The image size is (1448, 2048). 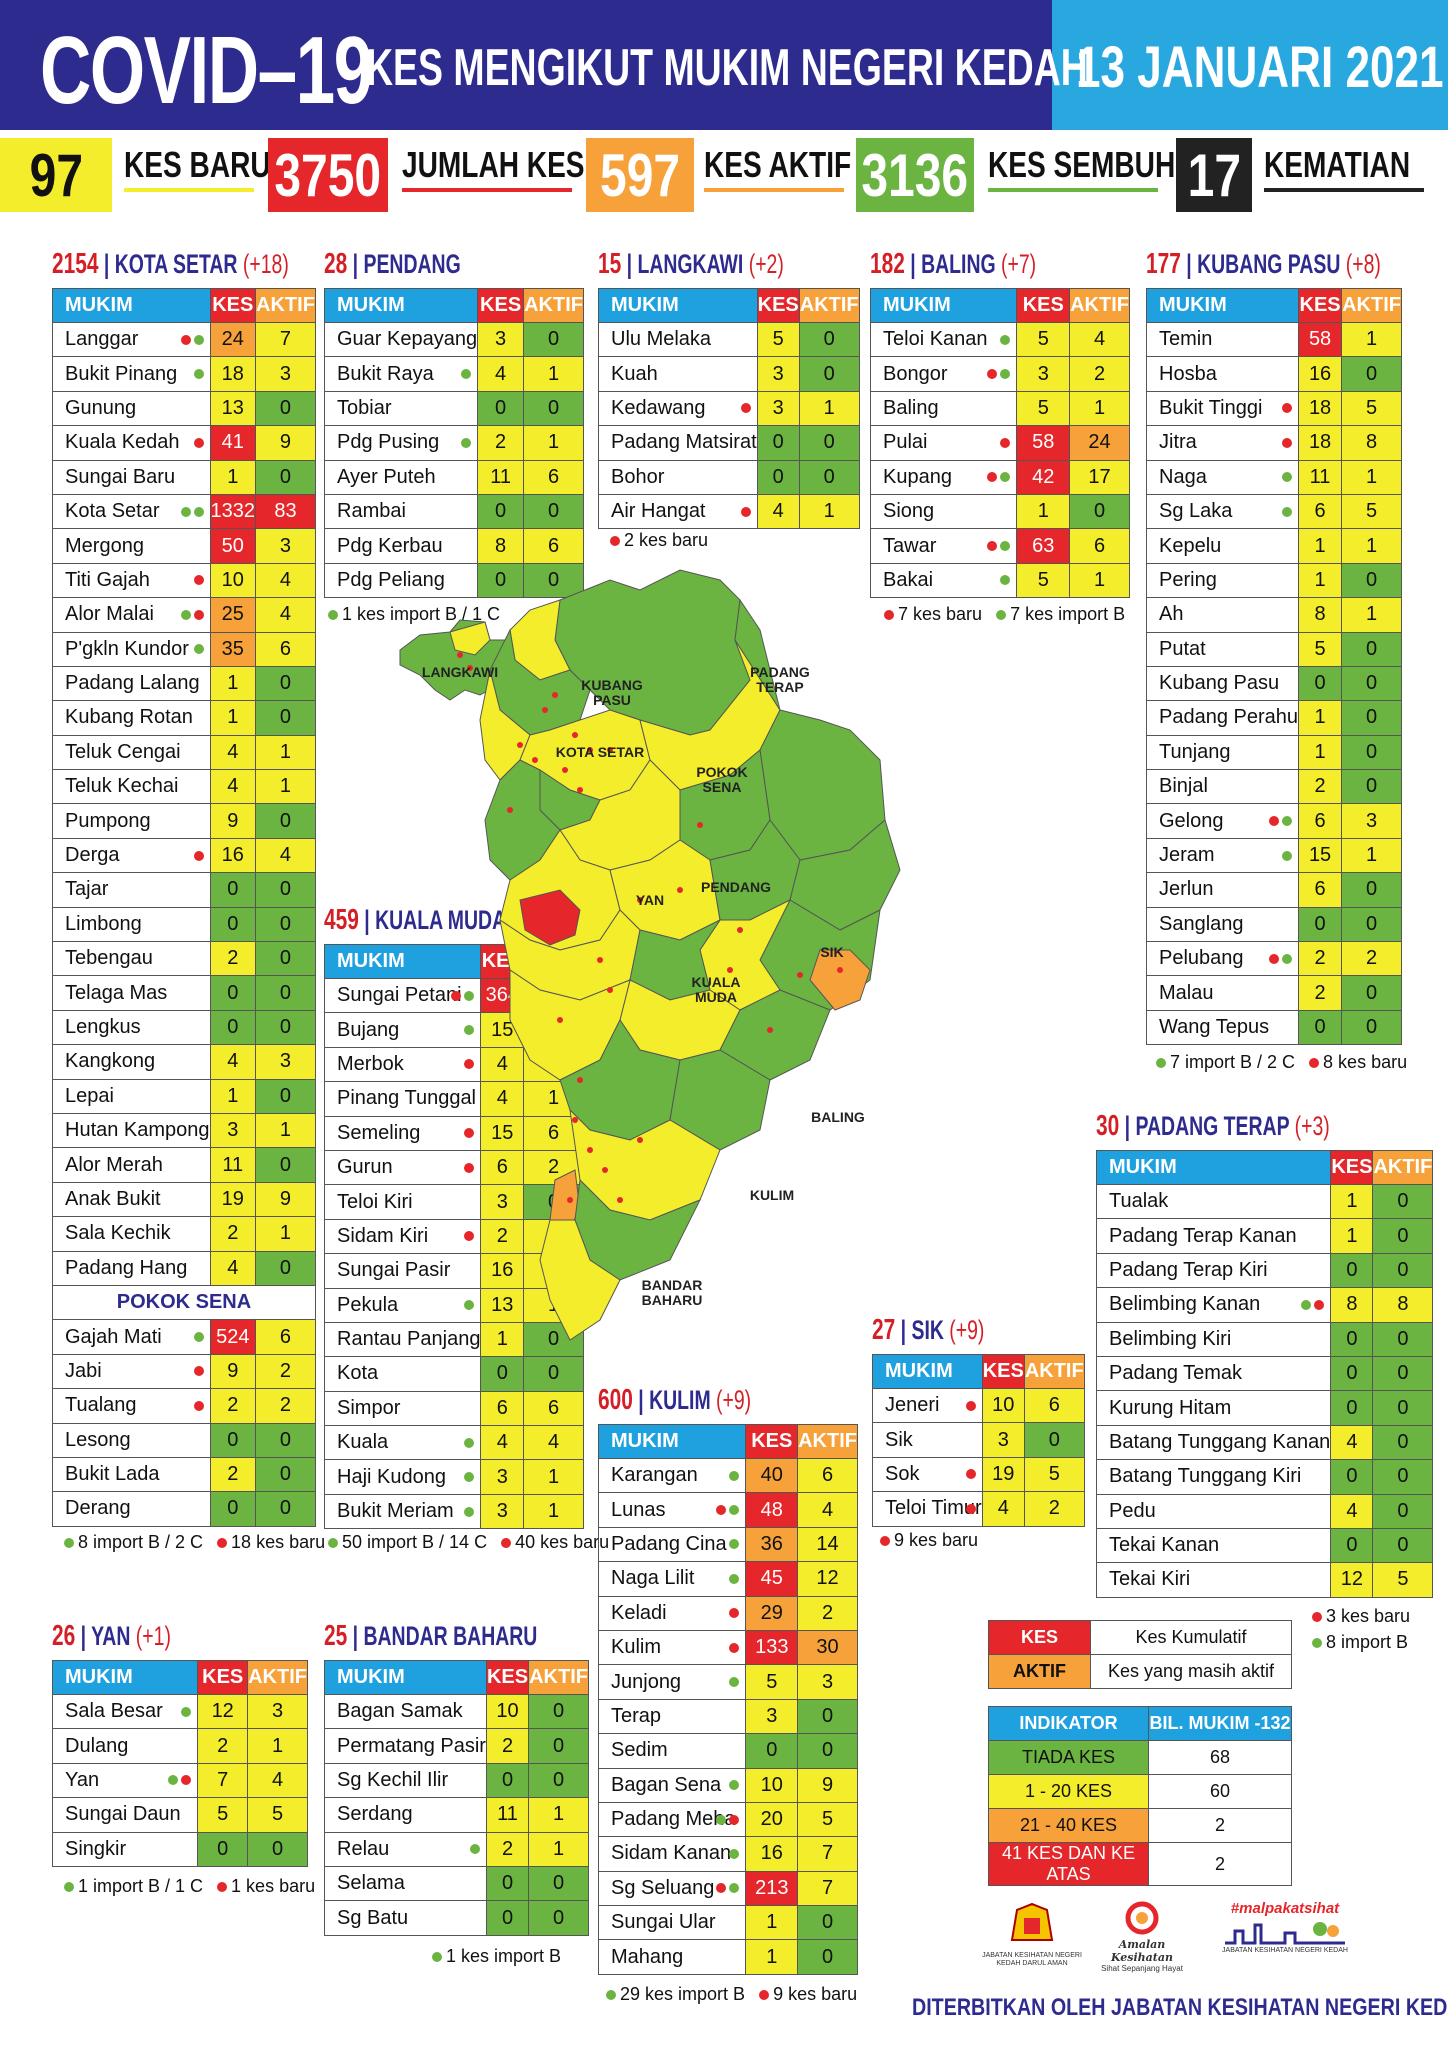 What do you see at coordinates (1222, 580) in the screenshot?
I see `mukim-cell: Pering` at bounding box center [1222, 580].